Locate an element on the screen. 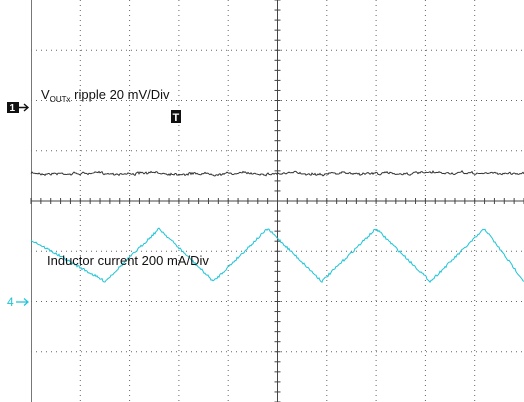  trigger-marker-label: T is located at coordinates (176, 118).